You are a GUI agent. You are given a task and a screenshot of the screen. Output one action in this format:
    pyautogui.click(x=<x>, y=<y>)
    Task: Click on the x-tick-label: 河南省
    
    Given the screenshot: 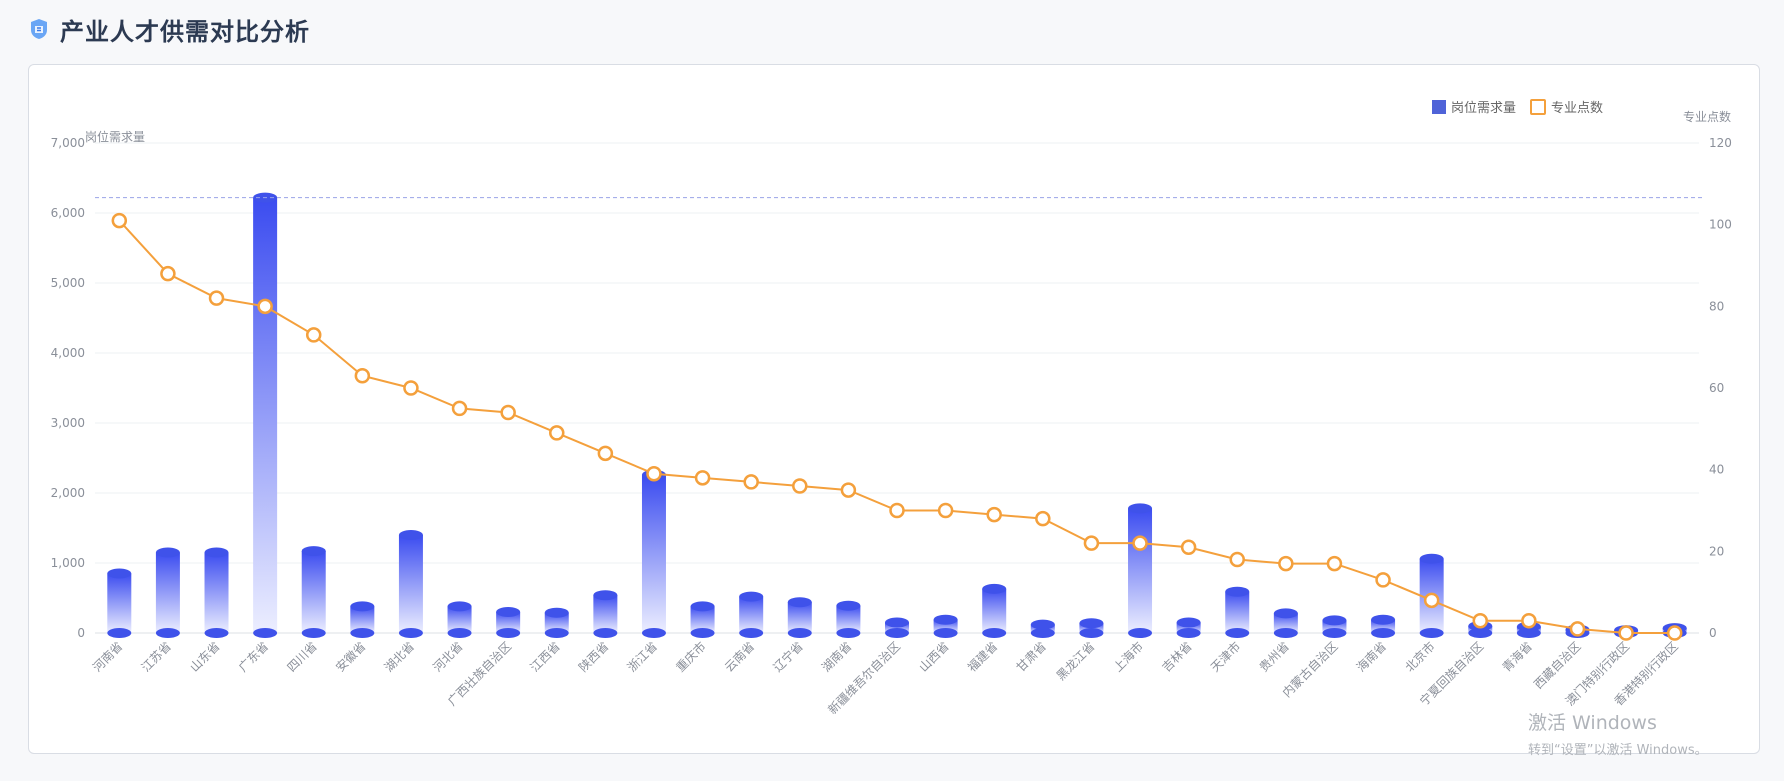 What is the action you would take?
    pyautogui.click(x=107, y=657)
    